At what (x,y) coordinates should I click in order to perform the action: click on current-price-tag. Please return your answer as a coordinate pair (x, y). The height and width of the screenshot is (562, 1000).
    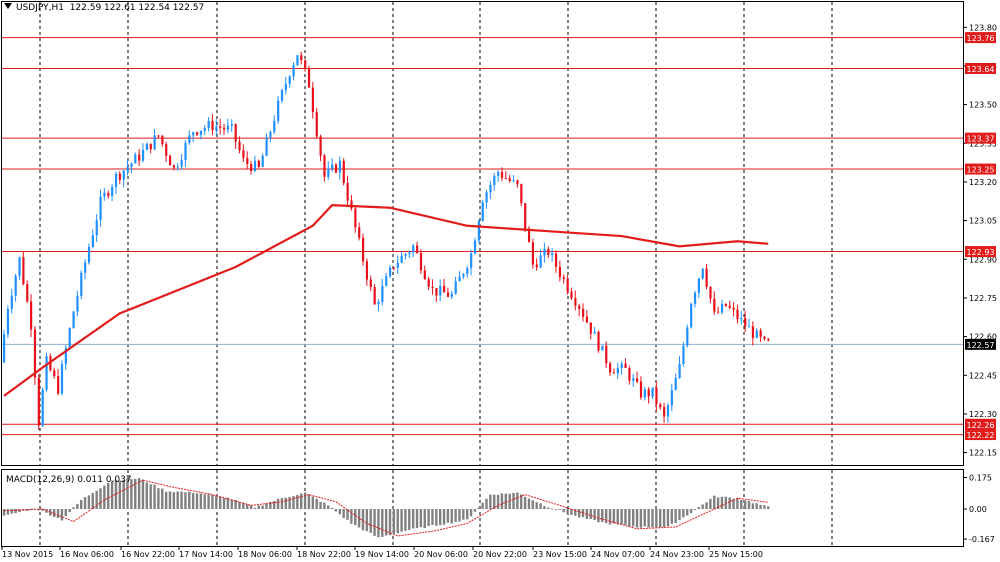
    Looking at the image, I should click on (980, 344).